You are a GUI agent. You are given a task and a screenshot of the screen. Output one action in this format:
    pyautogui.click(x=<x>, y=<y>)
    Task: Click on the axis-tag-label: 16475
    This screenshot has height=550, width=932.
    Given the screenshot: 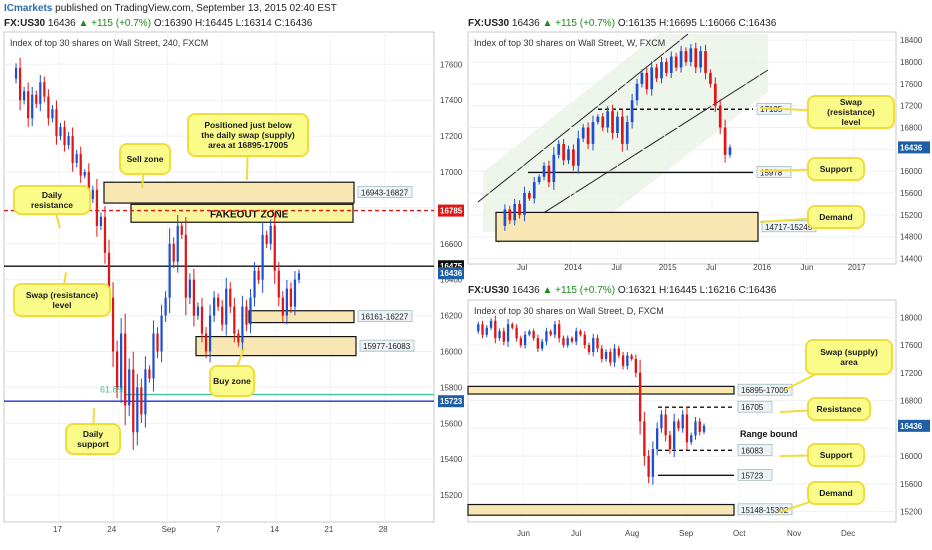 What is the action you would take?
    pyautogui.click(x=451, y=266)
    